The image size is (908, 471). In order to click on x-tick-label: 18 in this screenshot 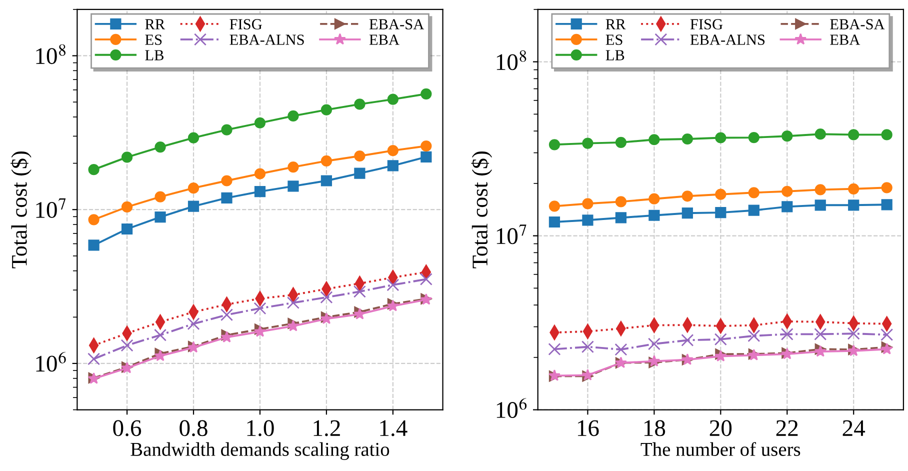, I will do `click(655, 428)`.